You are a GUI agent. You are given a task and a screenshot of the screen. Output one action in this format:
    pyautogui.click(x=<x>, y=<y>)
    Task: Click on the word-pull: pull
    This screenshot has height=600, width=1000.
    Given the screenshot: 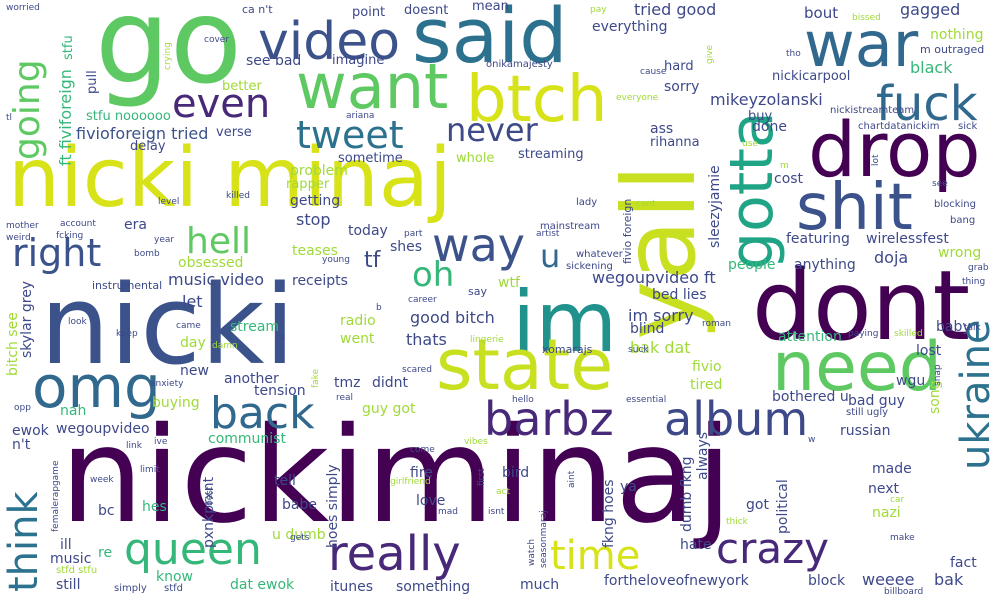 What is the action you would take?
    pyautogui.click(x=92, y=82)
    